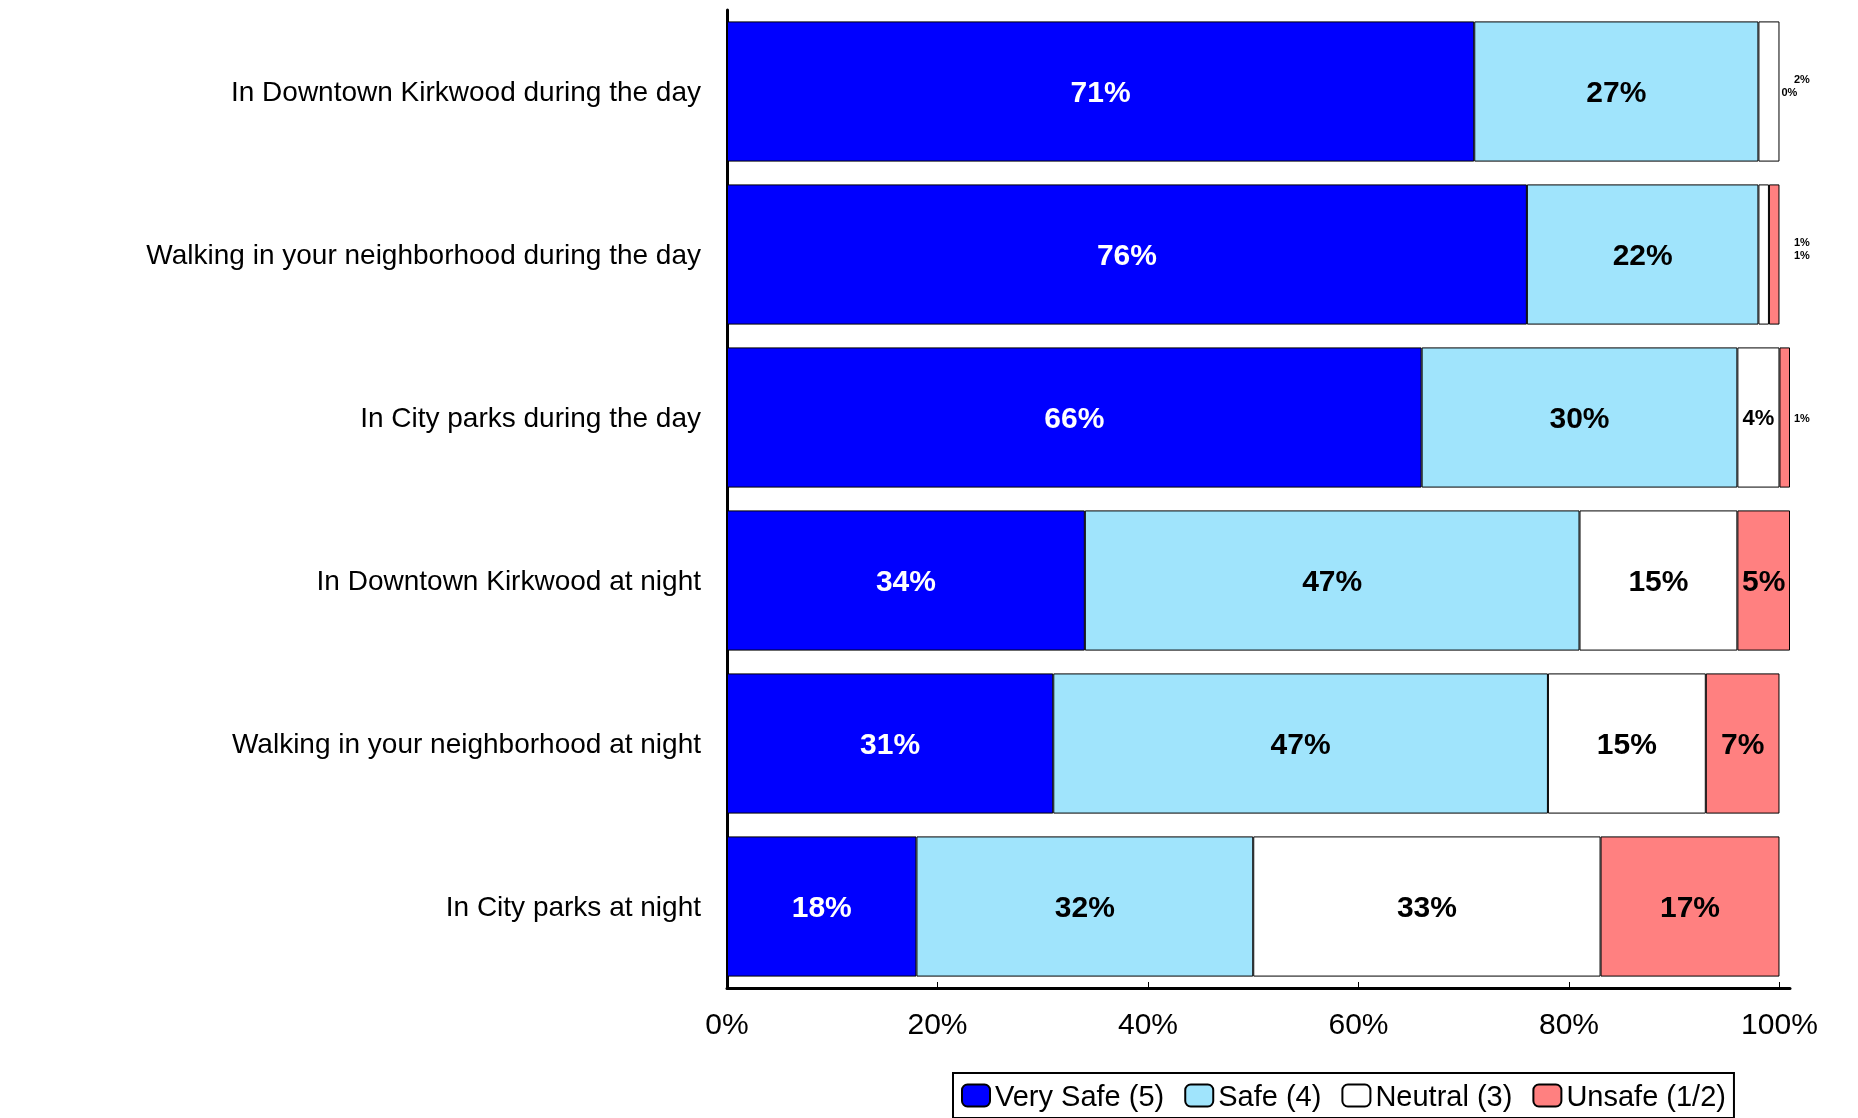 The image size is (1858, 1118). What do you see at coordinates (1616, 91) in the screenshot?
I see `data-label: 27%` at bounding box center [1616, 91].